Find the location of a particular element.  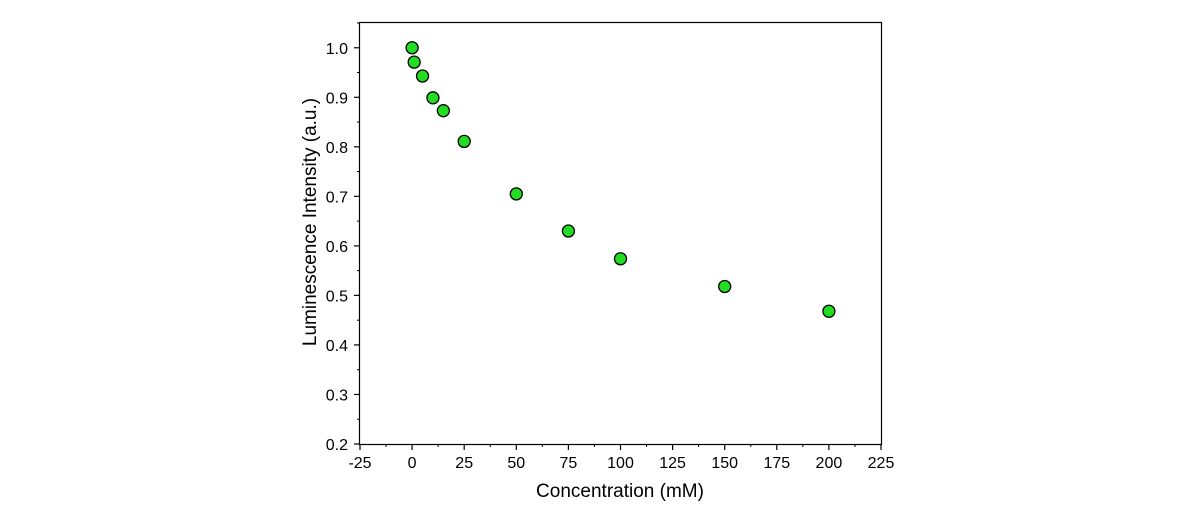

x-tick-label: 75 is located at coordinates (569, 463).